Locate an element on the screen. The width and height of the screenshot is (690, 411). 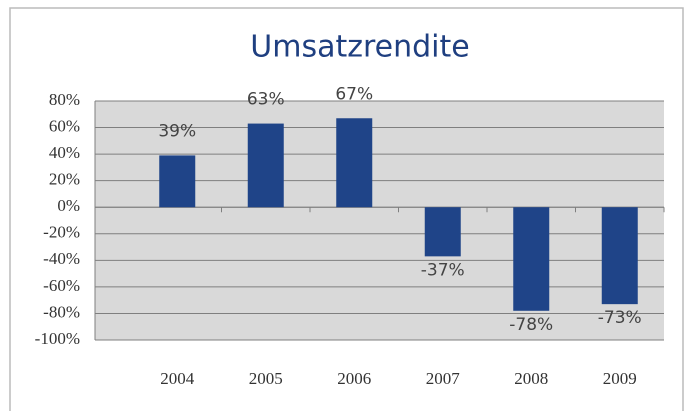
y-tick-label: 40% is located at coordinates (64, 152).